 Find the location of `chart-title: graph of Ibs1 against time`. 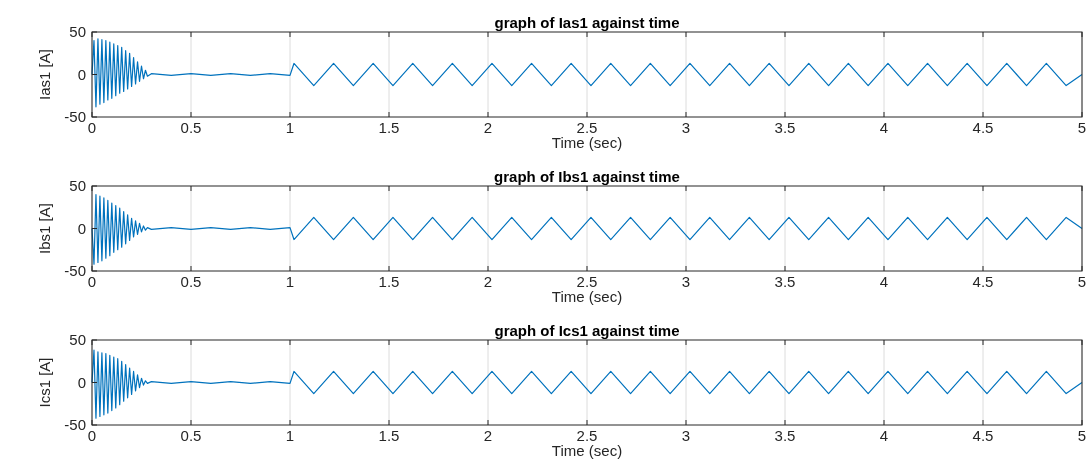

chart-title: graph of Ibs1 against time is located at coordinates (587, 176).